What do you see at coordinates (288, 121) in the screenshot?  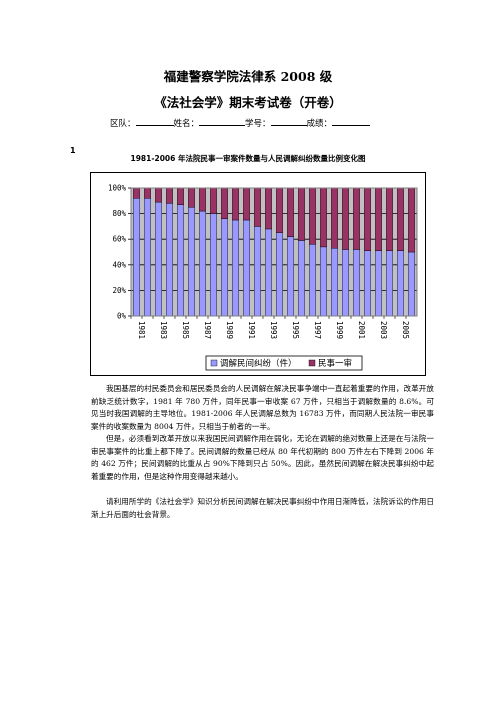 I see `blank-student-id` at bounding box center [288, 121].